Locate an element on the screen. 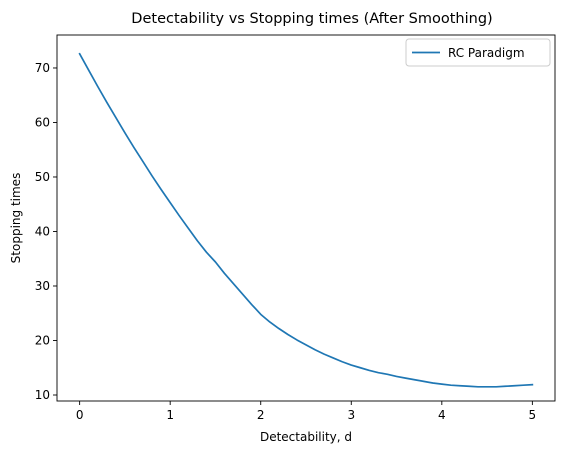  x-tick-label: 1 is located at coordinates (170, 415).